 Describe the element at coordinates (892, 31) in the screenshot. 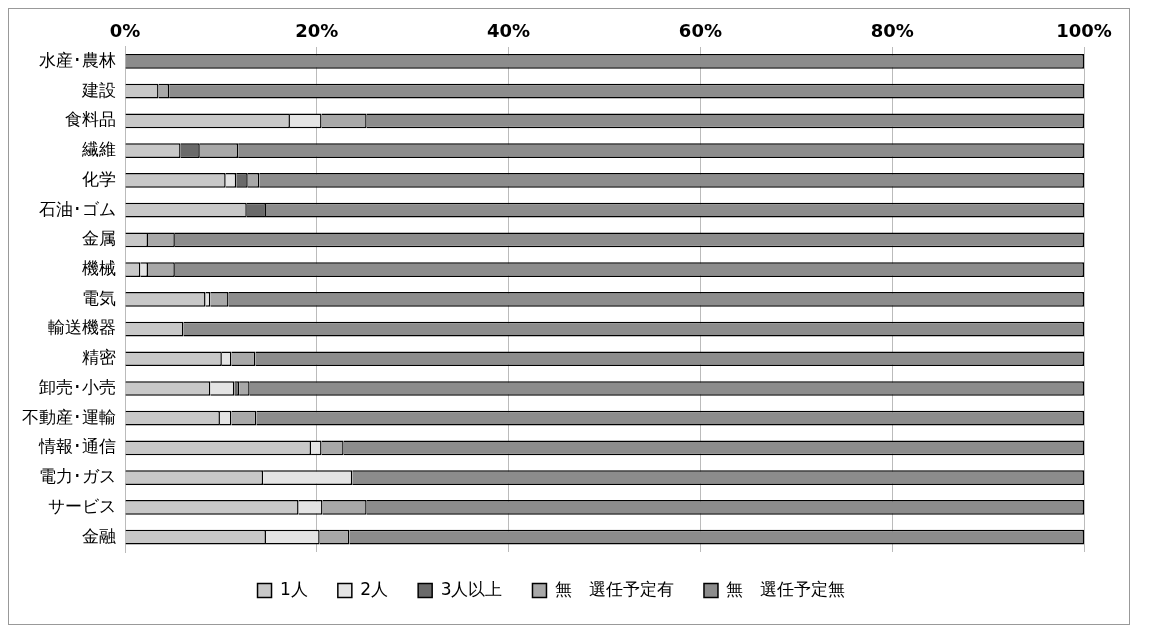

I see `x-tick-label: 80%` at that location.